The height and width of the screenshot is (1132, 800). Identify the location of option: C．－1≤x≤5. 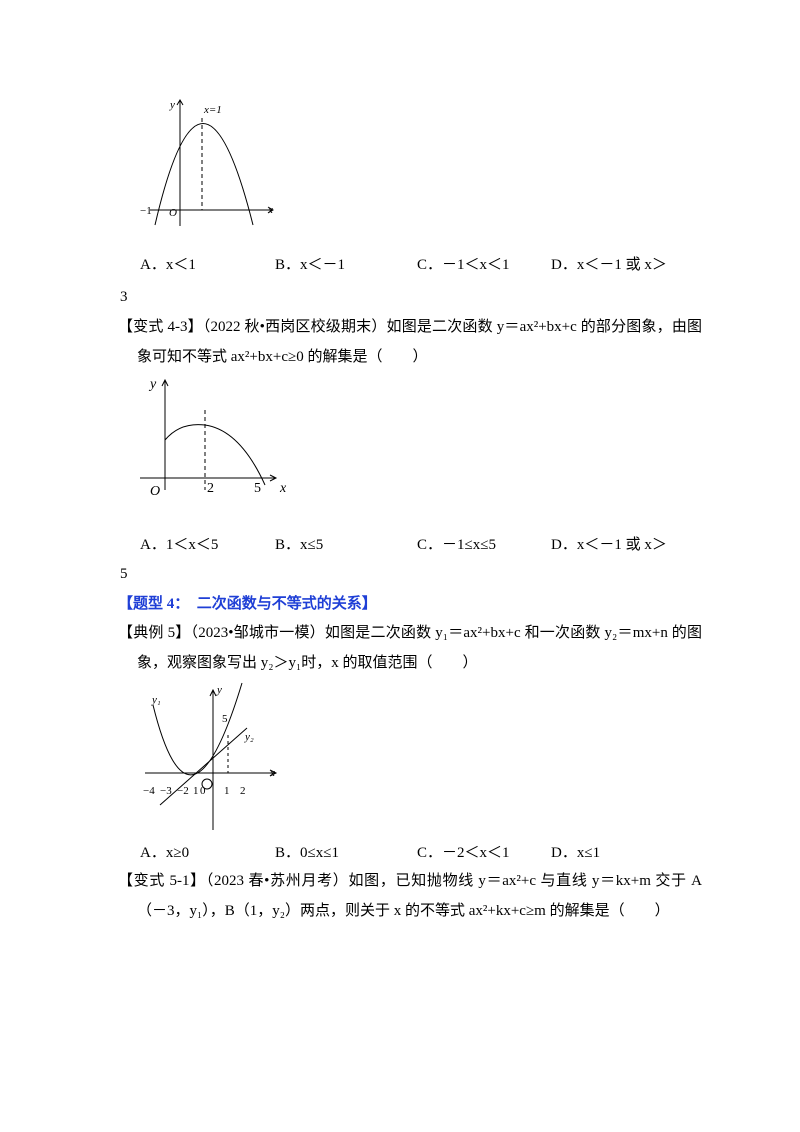
(456, 545).